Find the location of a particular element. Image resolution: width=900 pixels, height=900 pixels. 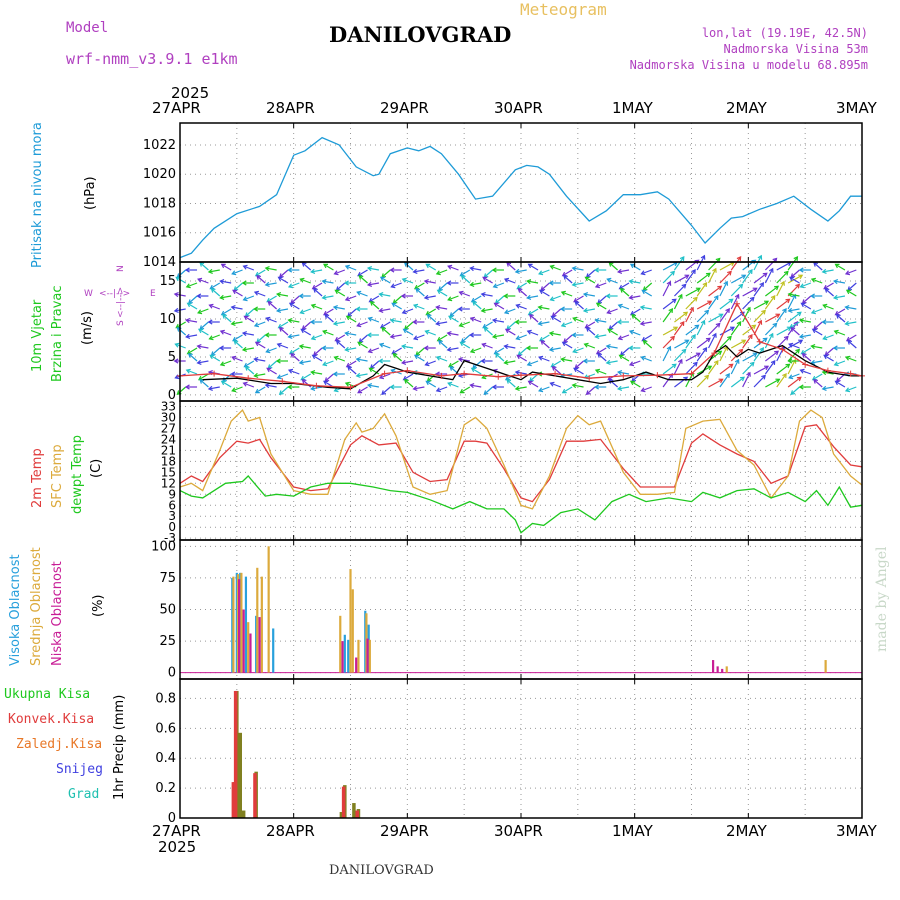

y-tick-label: 100 is located at coordinates (163, 546).